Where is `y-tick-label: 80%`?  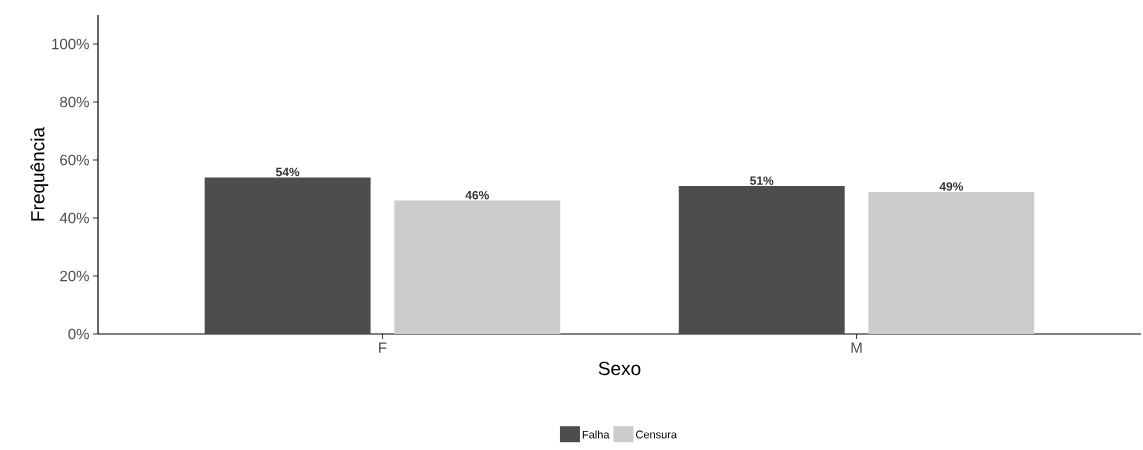
y-tick-label: 80% is located at coordinates (74, 102).